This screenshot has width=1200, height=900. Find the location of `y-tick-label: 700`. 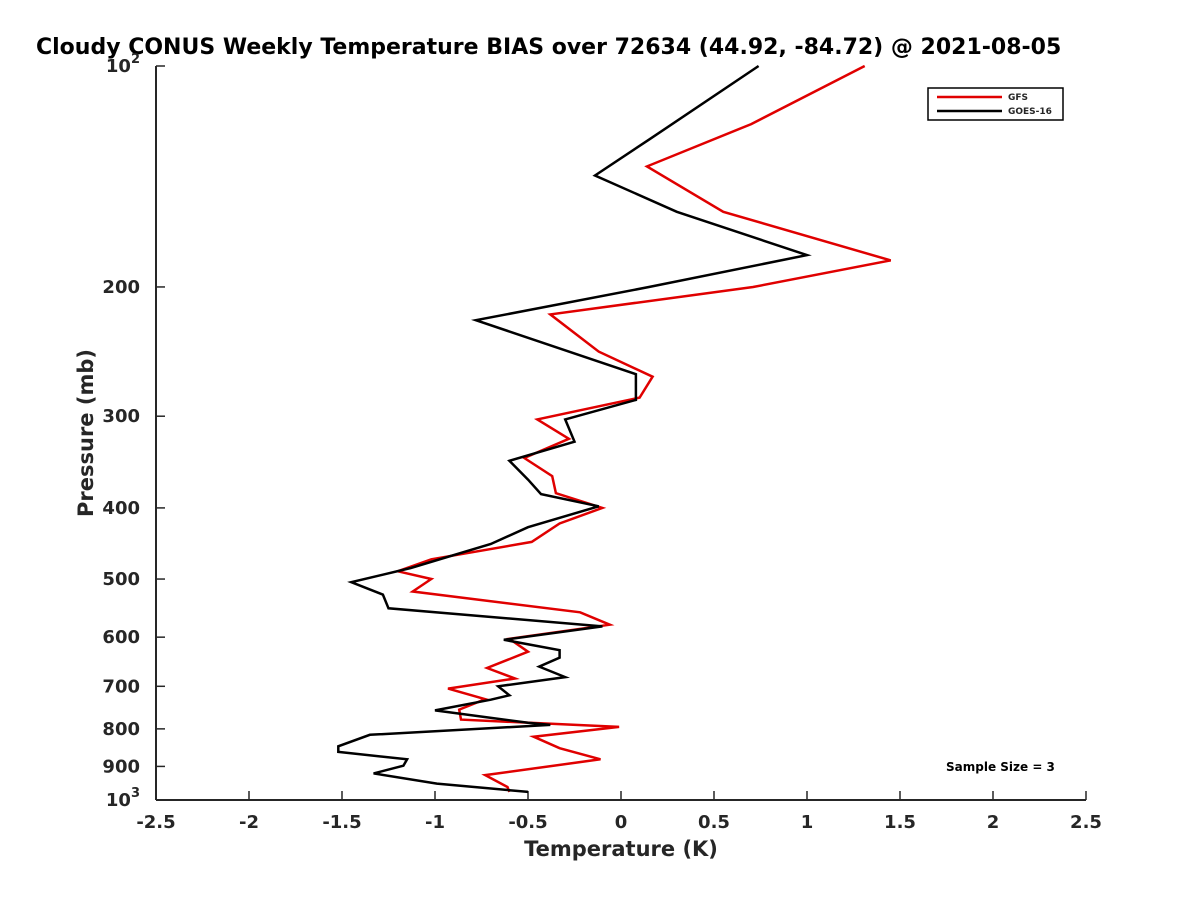

y-tick-label: 700 is located at coordinates (121, 686).